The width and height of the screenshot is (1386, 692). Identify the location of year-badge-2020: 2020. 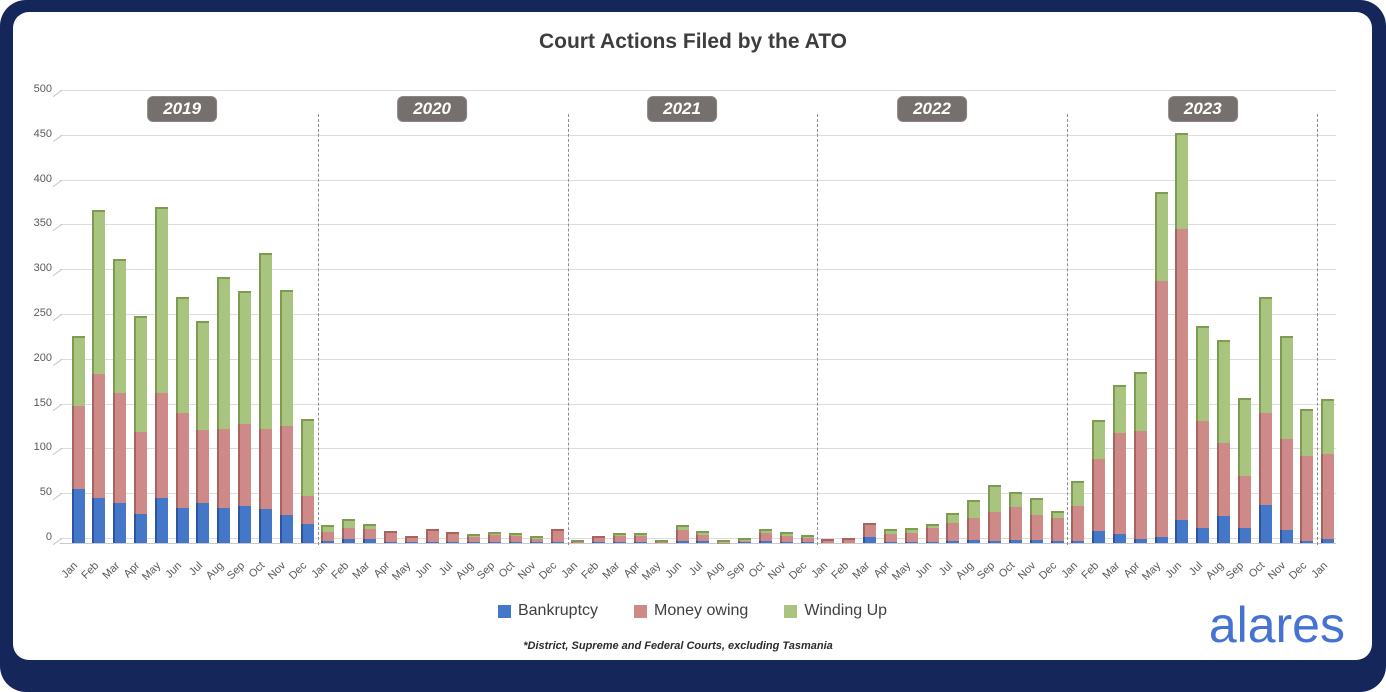
(432, 109).